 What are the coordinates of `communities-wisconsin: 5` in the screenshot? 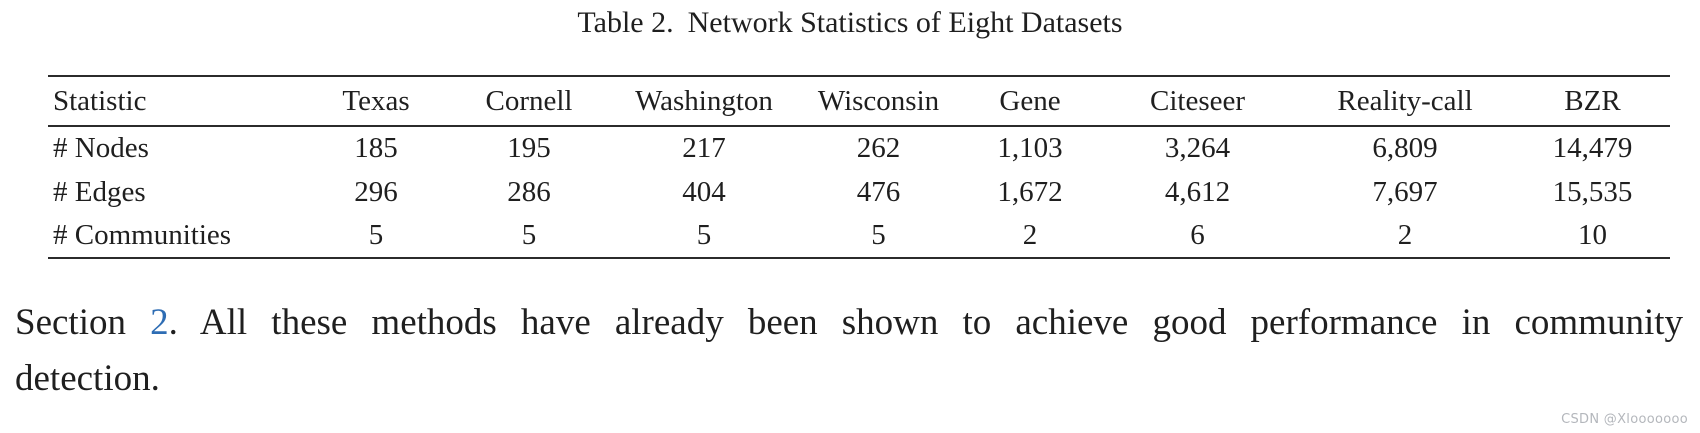 It's located at (878, 235).